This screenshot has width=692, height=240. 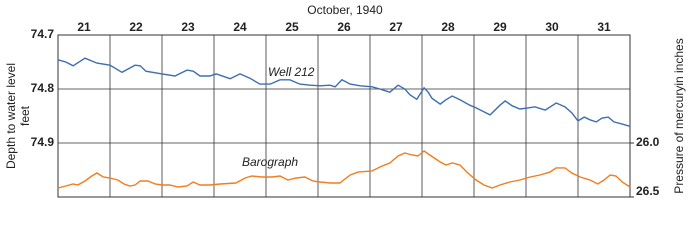 What do you see at coordinates (648, 142) in the screenshot?
I see `y2-tick-label: 26.0` at bounding box center [648, 142].